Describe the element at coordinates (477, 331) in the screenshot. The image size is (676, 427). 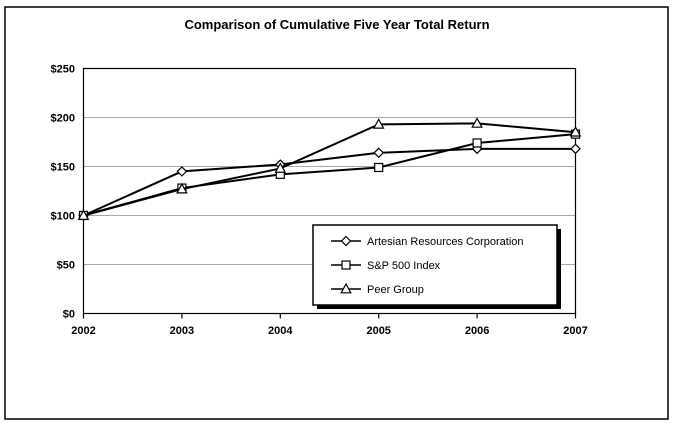
I see `x-axis-tick-label: 2006` at that location.